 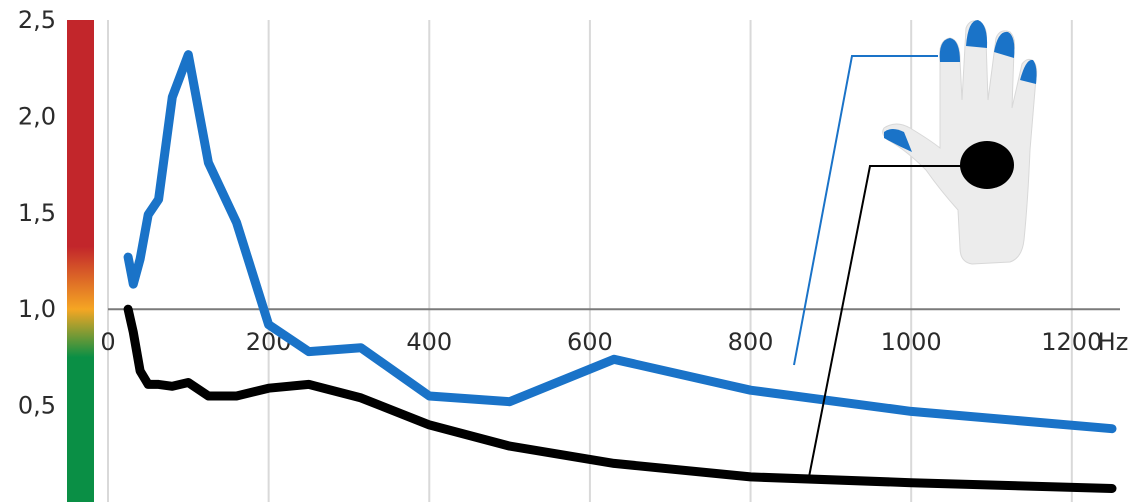 What do you see at coordinates (37, 406) in the screenshot?
I see `y-tick-label: 0,5` at bounding box center [37, 406].